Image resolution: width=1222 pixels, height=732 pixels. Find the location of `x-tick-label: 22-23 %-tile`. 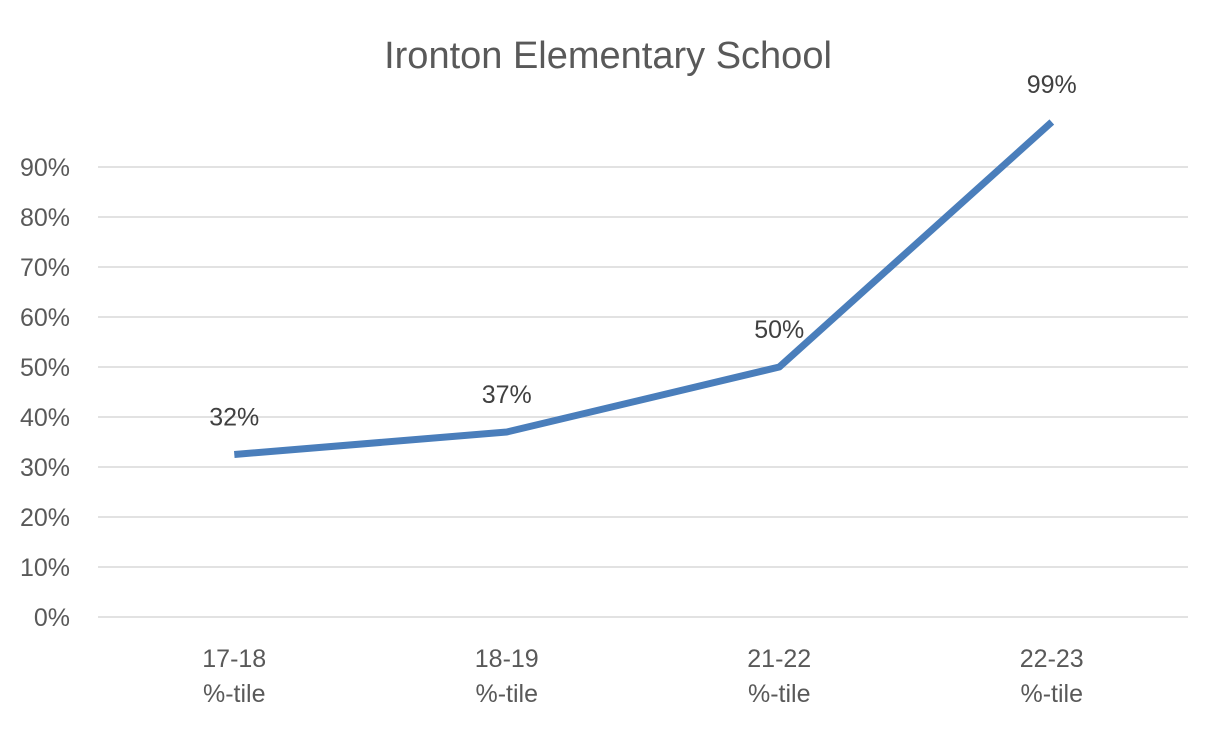

x-tick-label: 22-23 %-tile is located at coordinates (1052, 676).